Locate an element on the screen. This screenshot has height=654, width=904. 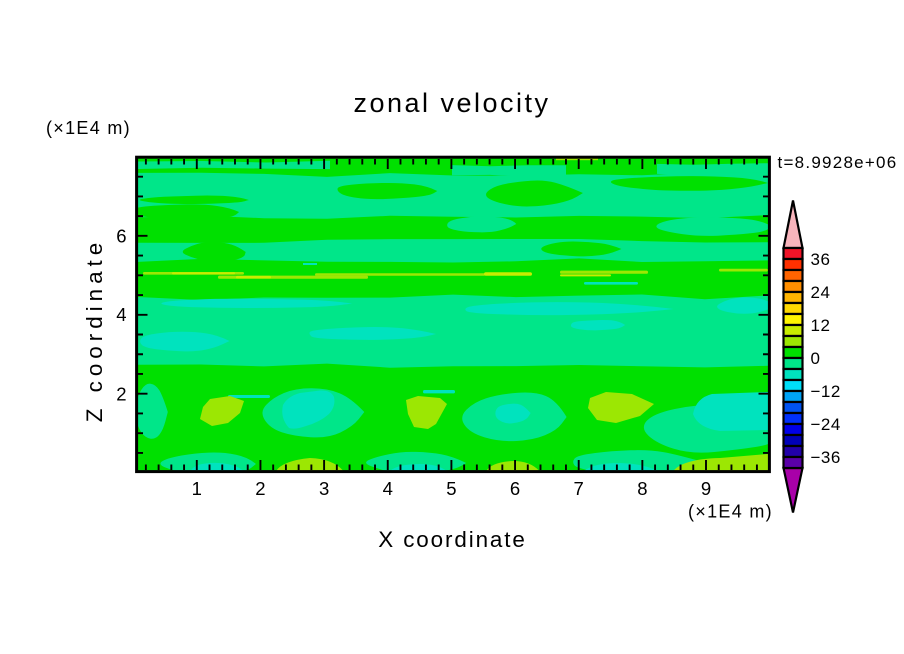
svg-text: −24 is located at coordinates (826, 424).